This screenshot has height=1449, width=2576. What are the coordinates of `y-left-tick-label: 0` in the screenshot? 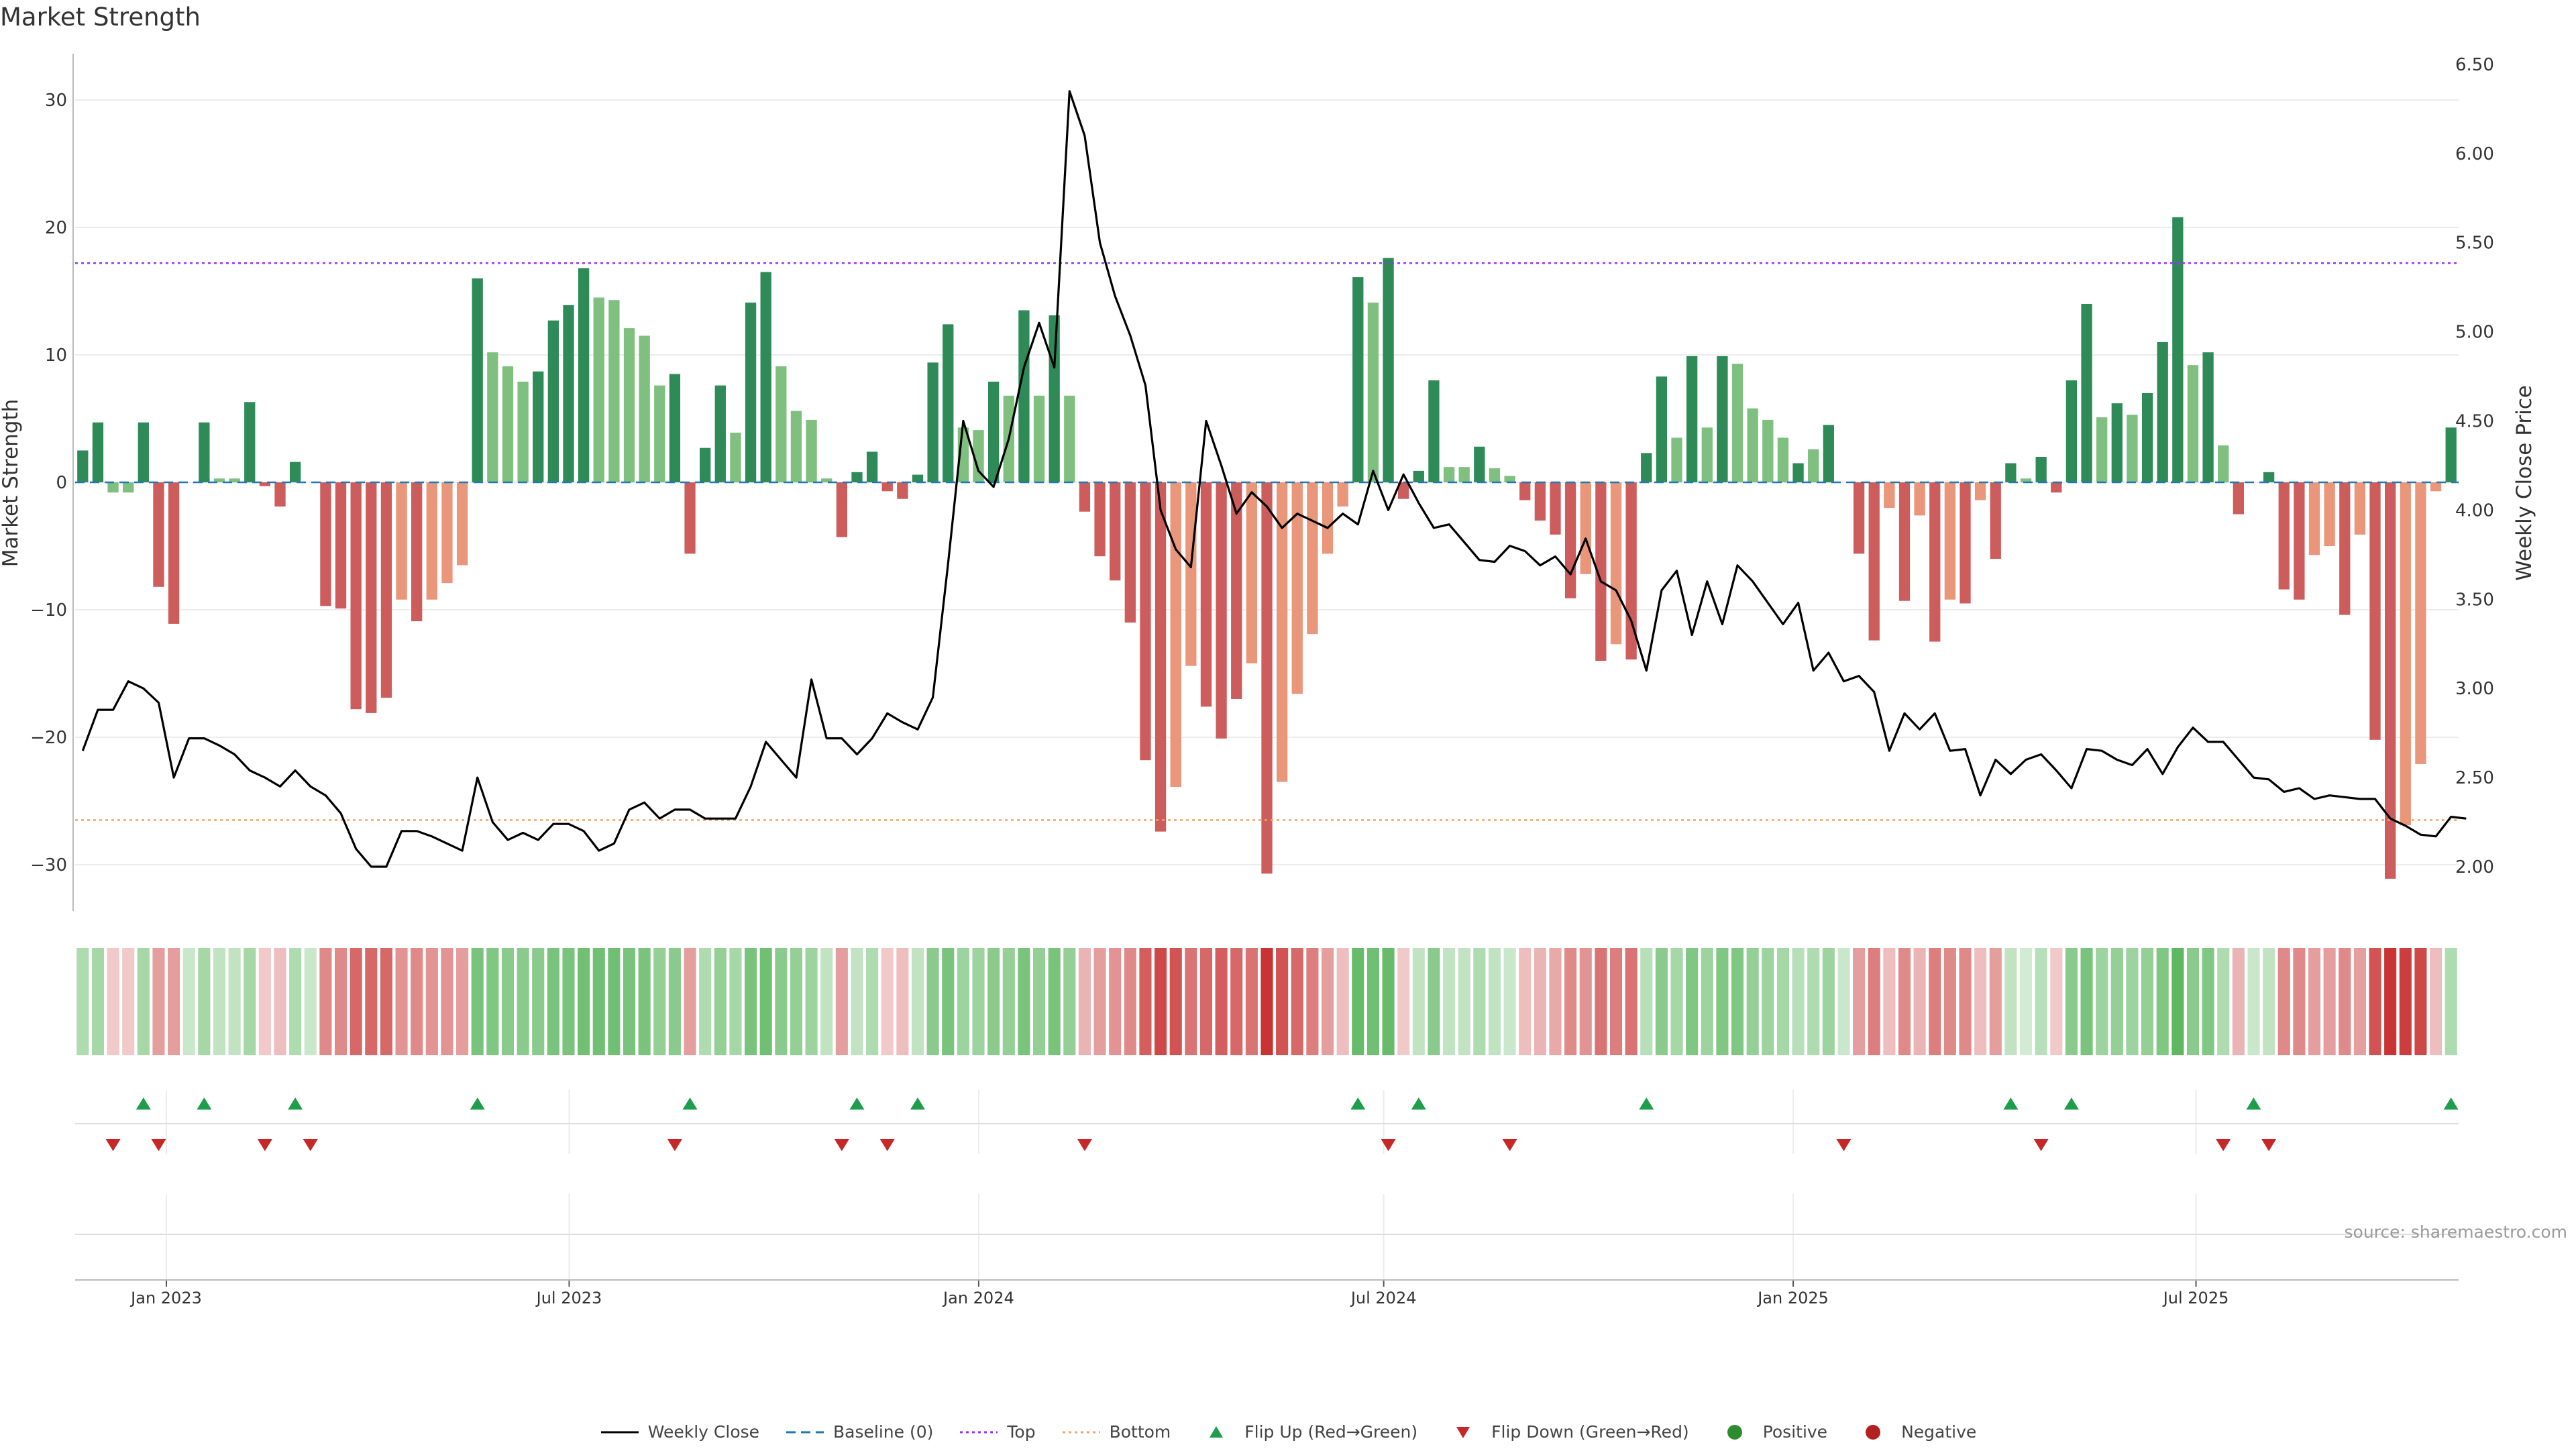 It's located at (61, 483).